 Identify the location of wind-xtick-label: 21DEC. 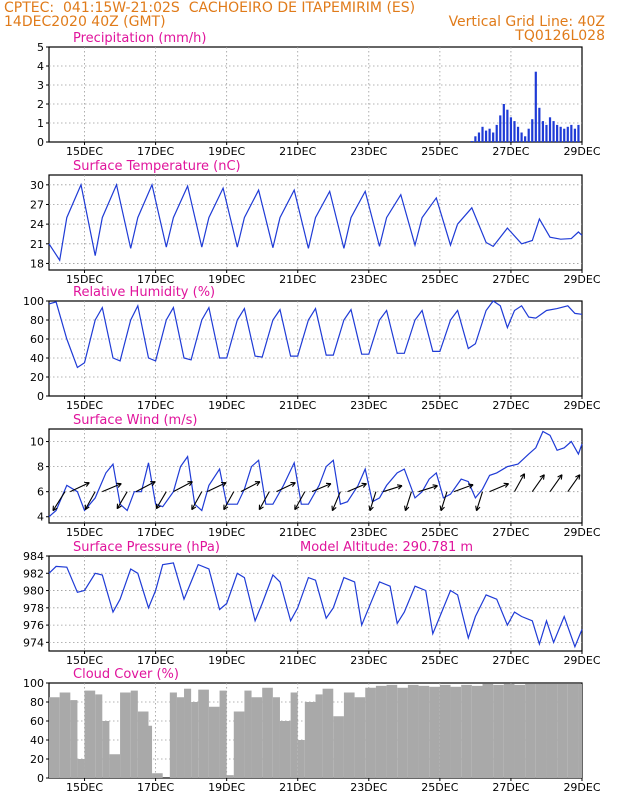
(297, 532).